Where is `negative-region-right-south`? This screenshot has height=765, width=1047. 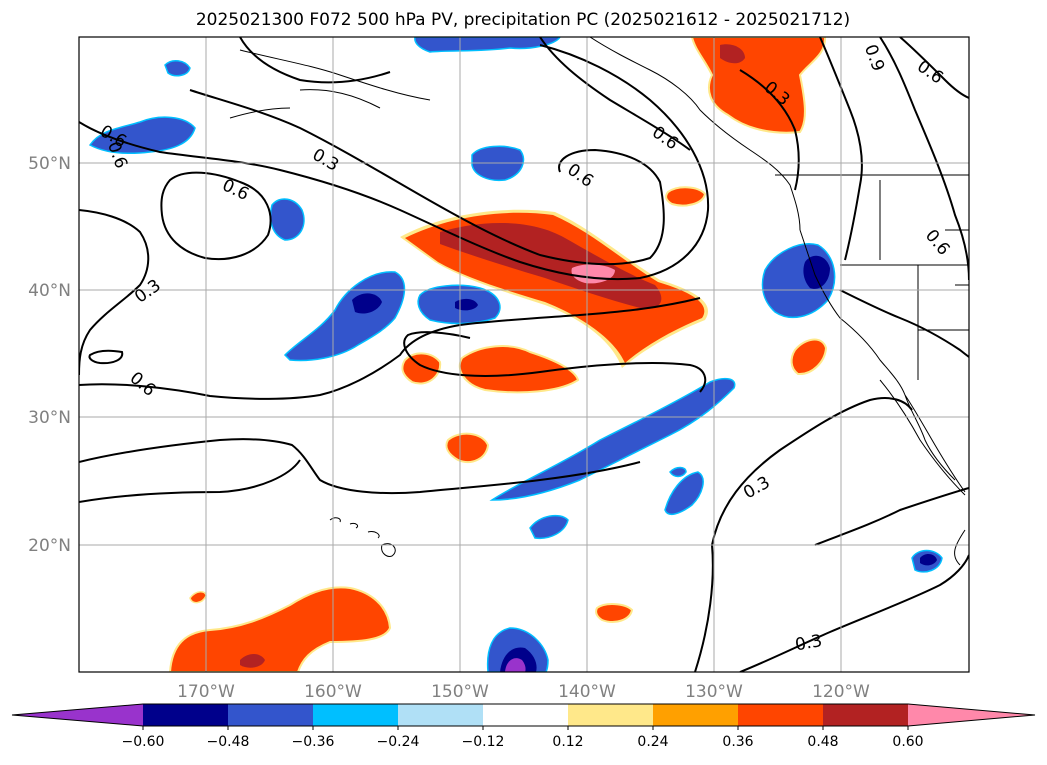 negative-region-right-south is located at coordinates (684, 493).